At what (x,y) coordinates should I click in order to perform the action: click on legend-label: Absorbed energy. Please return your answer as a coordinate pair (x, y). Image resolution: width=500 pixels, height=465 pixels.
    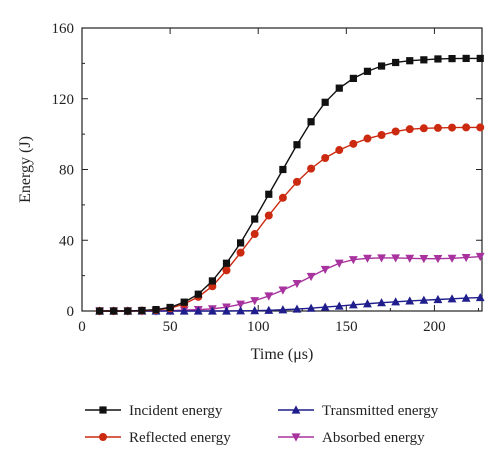
    Looking at the image, I should click on (373, 438).